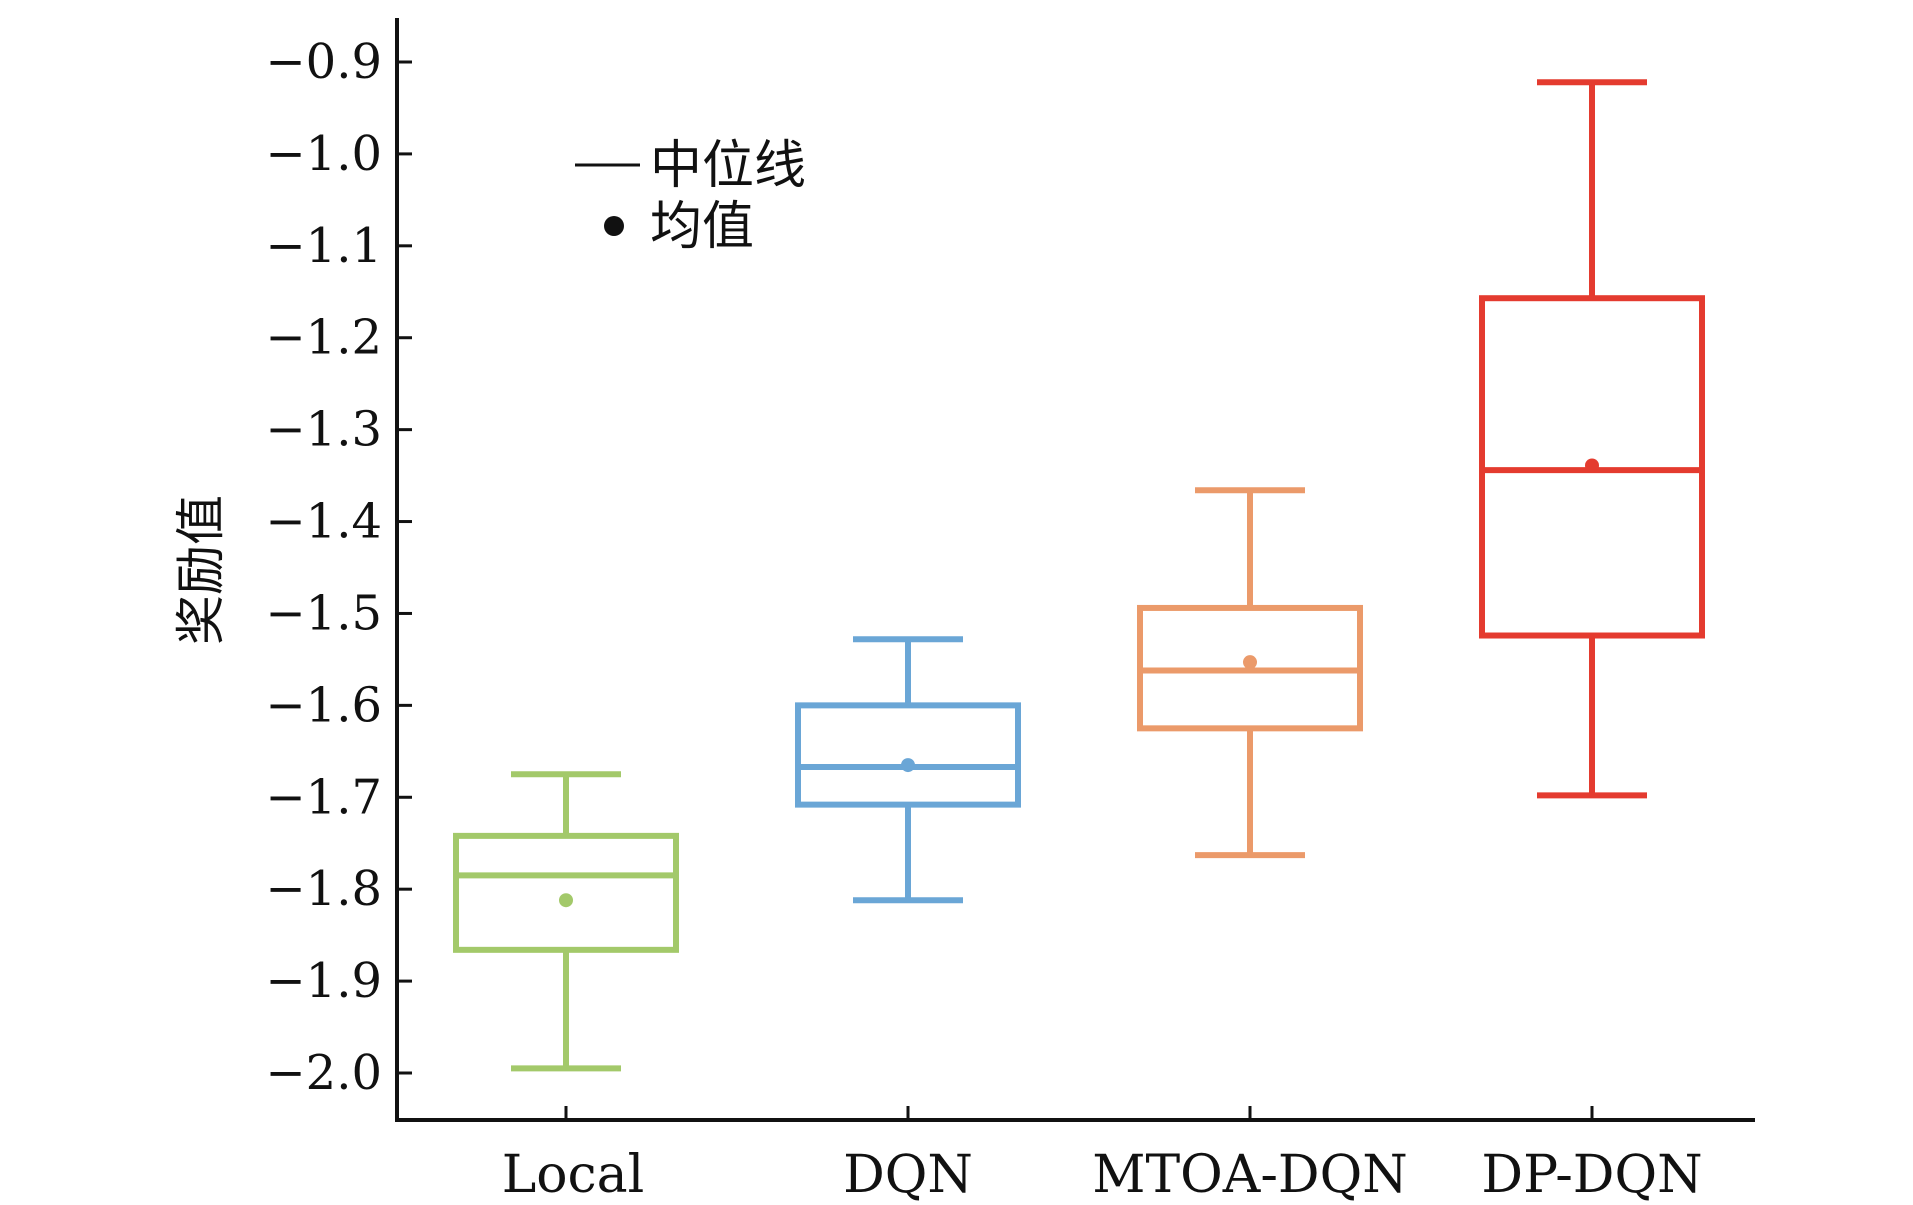  What do you see at coordinates (323, 522) in the screenshot?
I see `y-tick-label: −1.4` at bounding box center [323, 522].